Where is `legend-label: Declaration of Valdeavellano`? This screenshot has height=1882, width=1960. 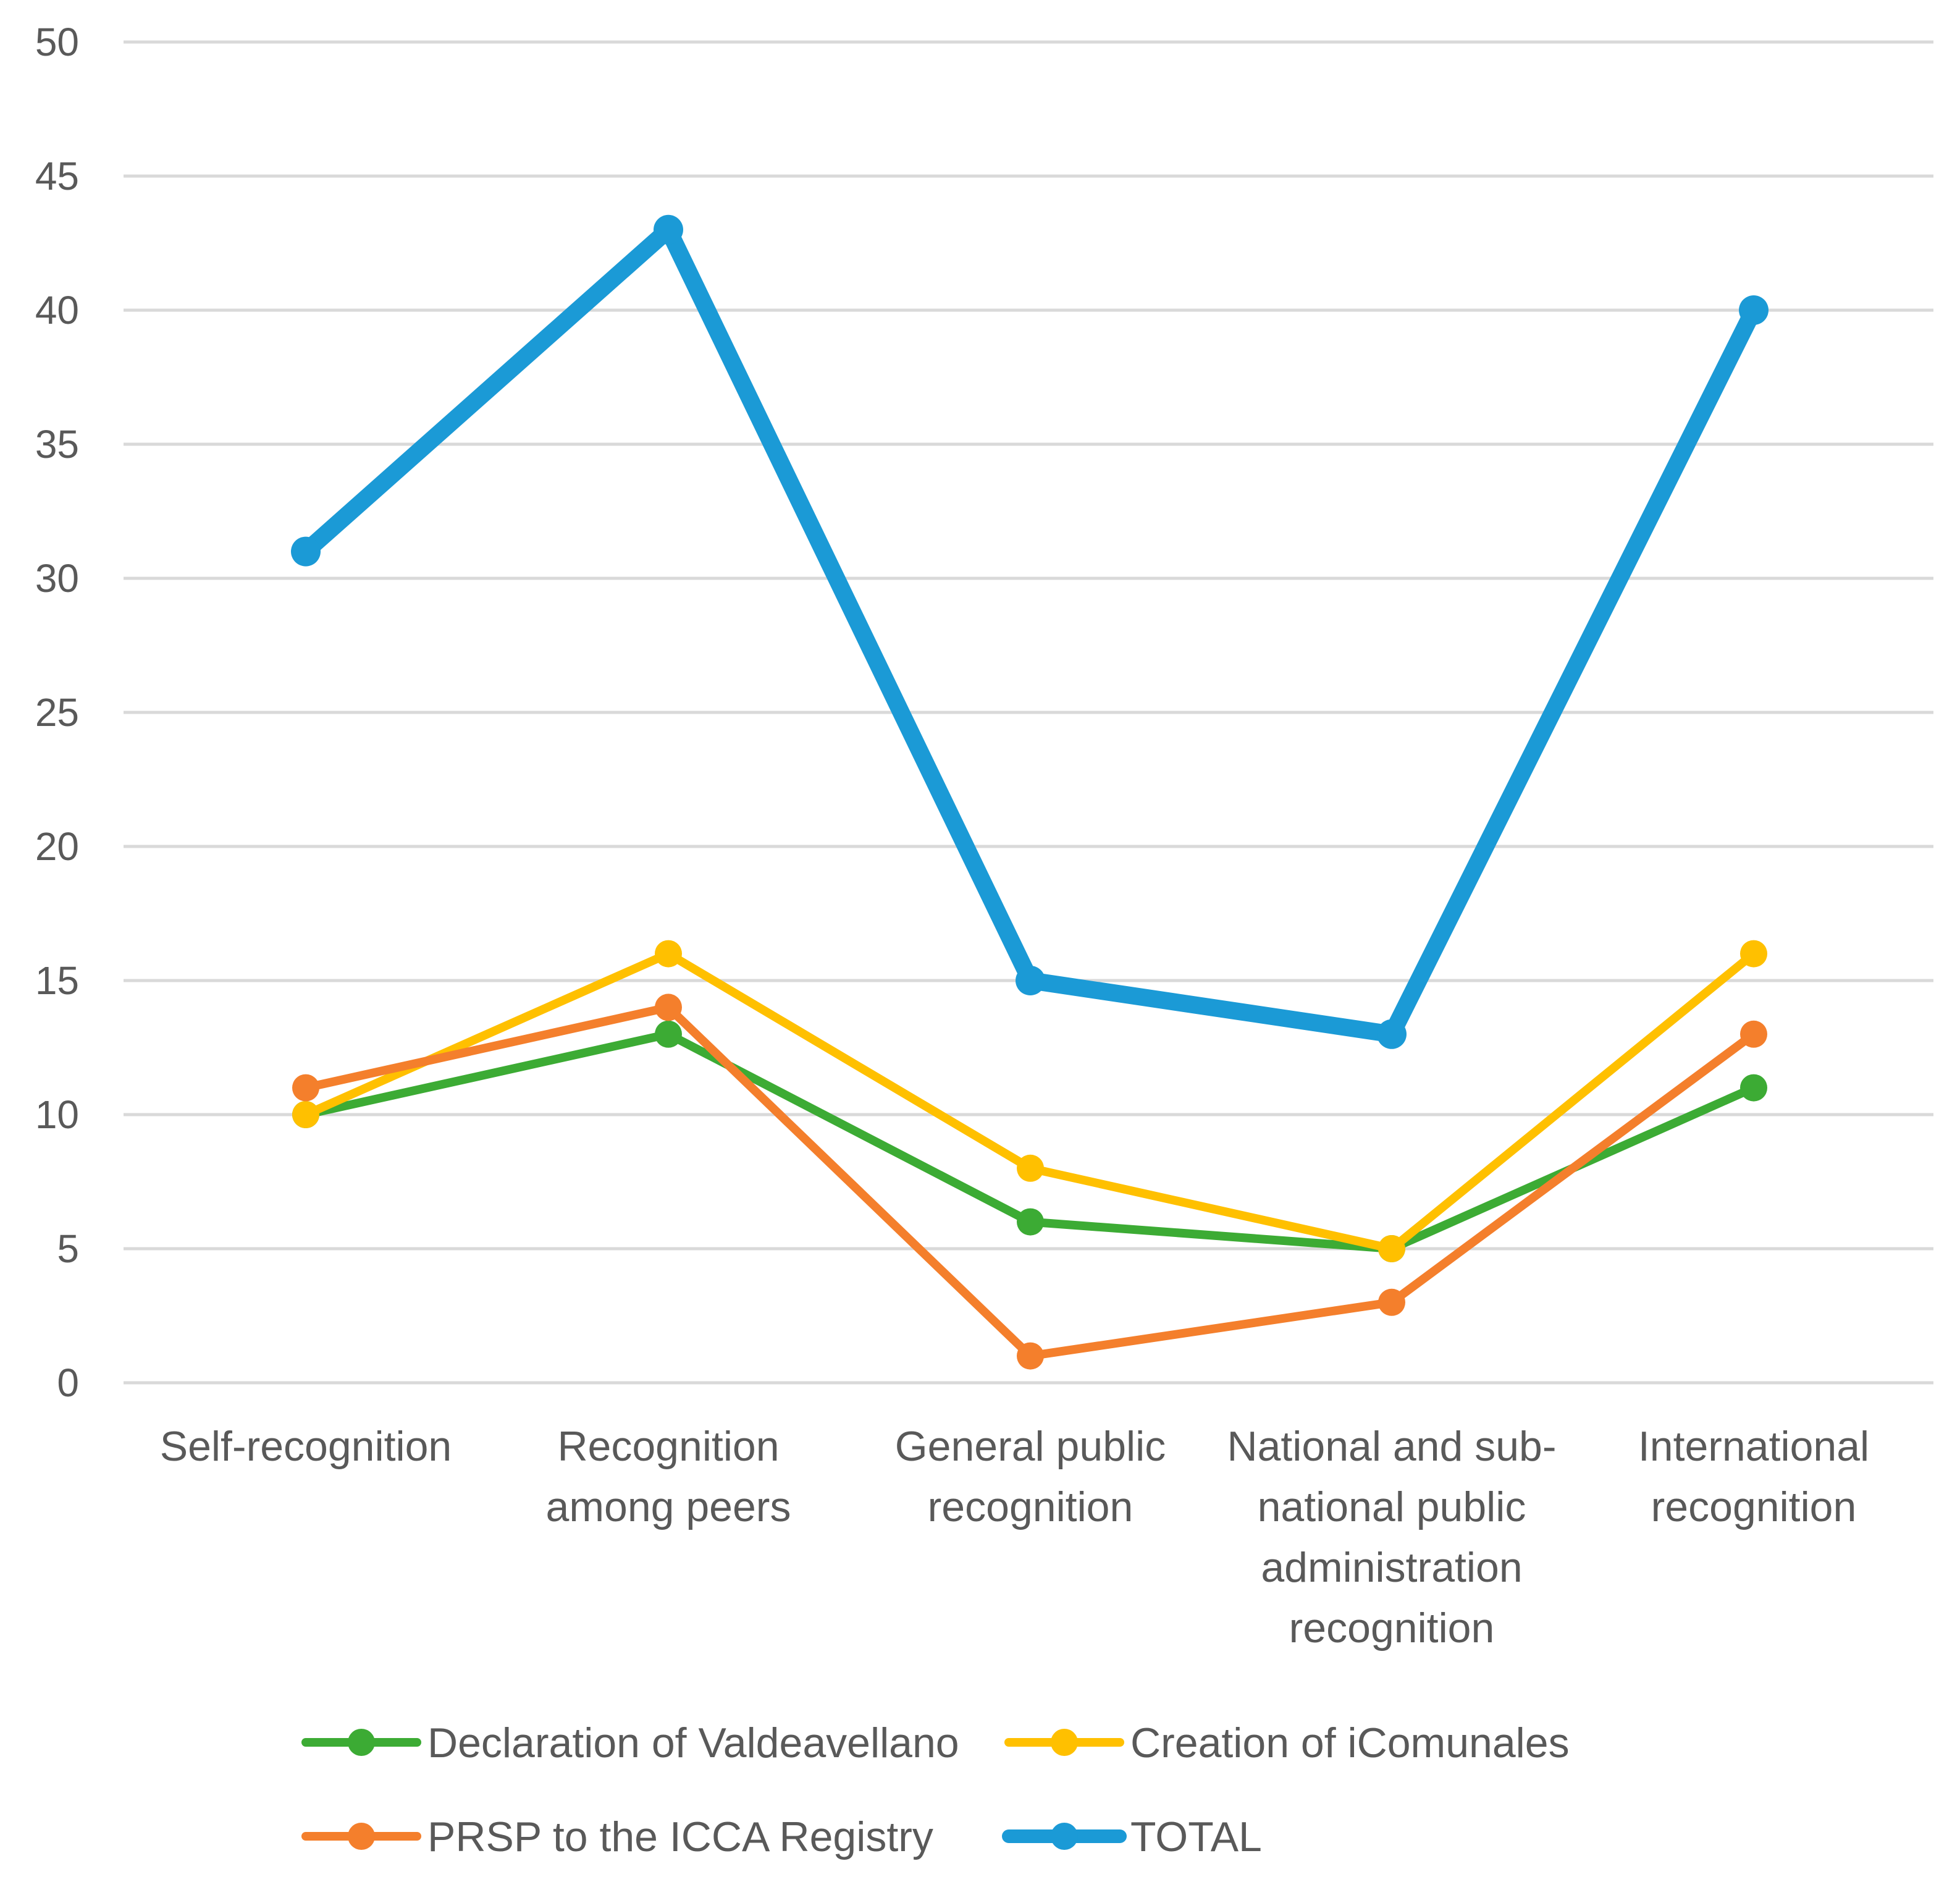 legend-label: Declaration of Valdeavellano is located at coordinates (693, 1743).